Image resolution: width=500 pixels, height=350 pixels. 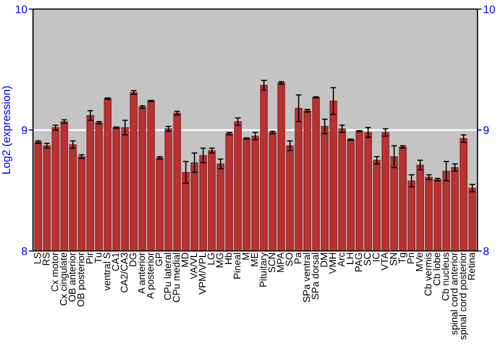 I want to click on x-tick-label: ventral S, so click(x=106, y=271).